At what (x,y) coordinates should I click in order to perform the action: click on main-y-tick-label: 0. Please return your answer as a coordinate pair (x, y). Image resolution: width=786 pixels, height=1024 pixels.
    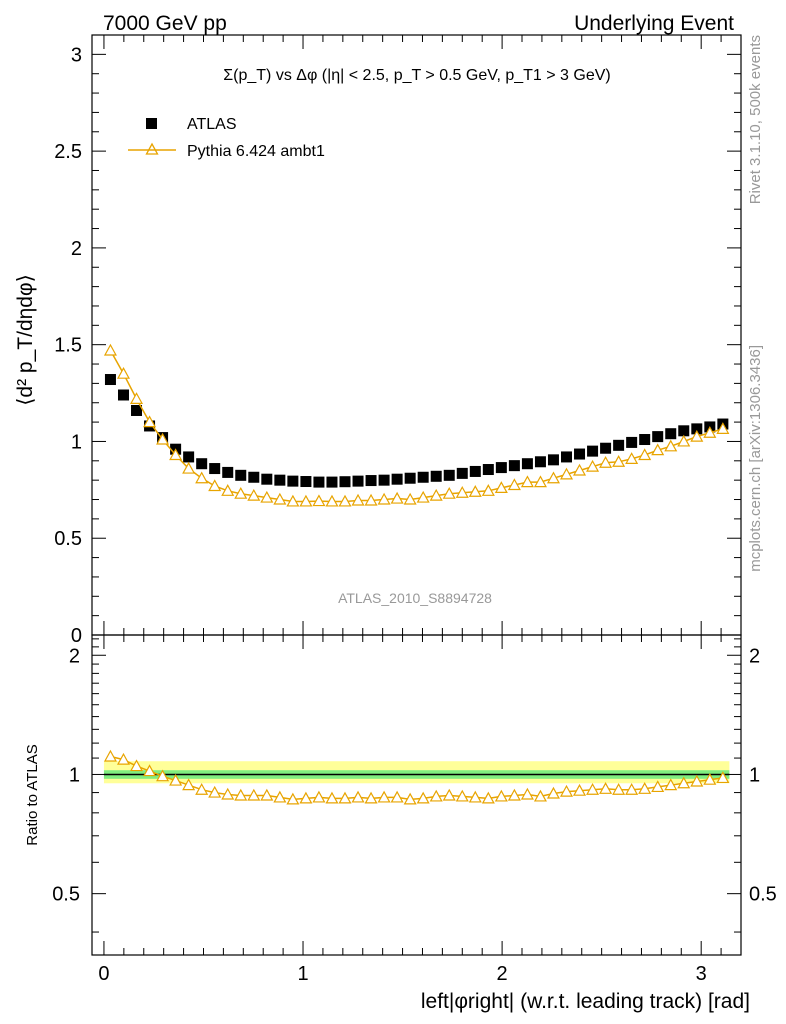
    Looking at the image, I should click on (76, 636).